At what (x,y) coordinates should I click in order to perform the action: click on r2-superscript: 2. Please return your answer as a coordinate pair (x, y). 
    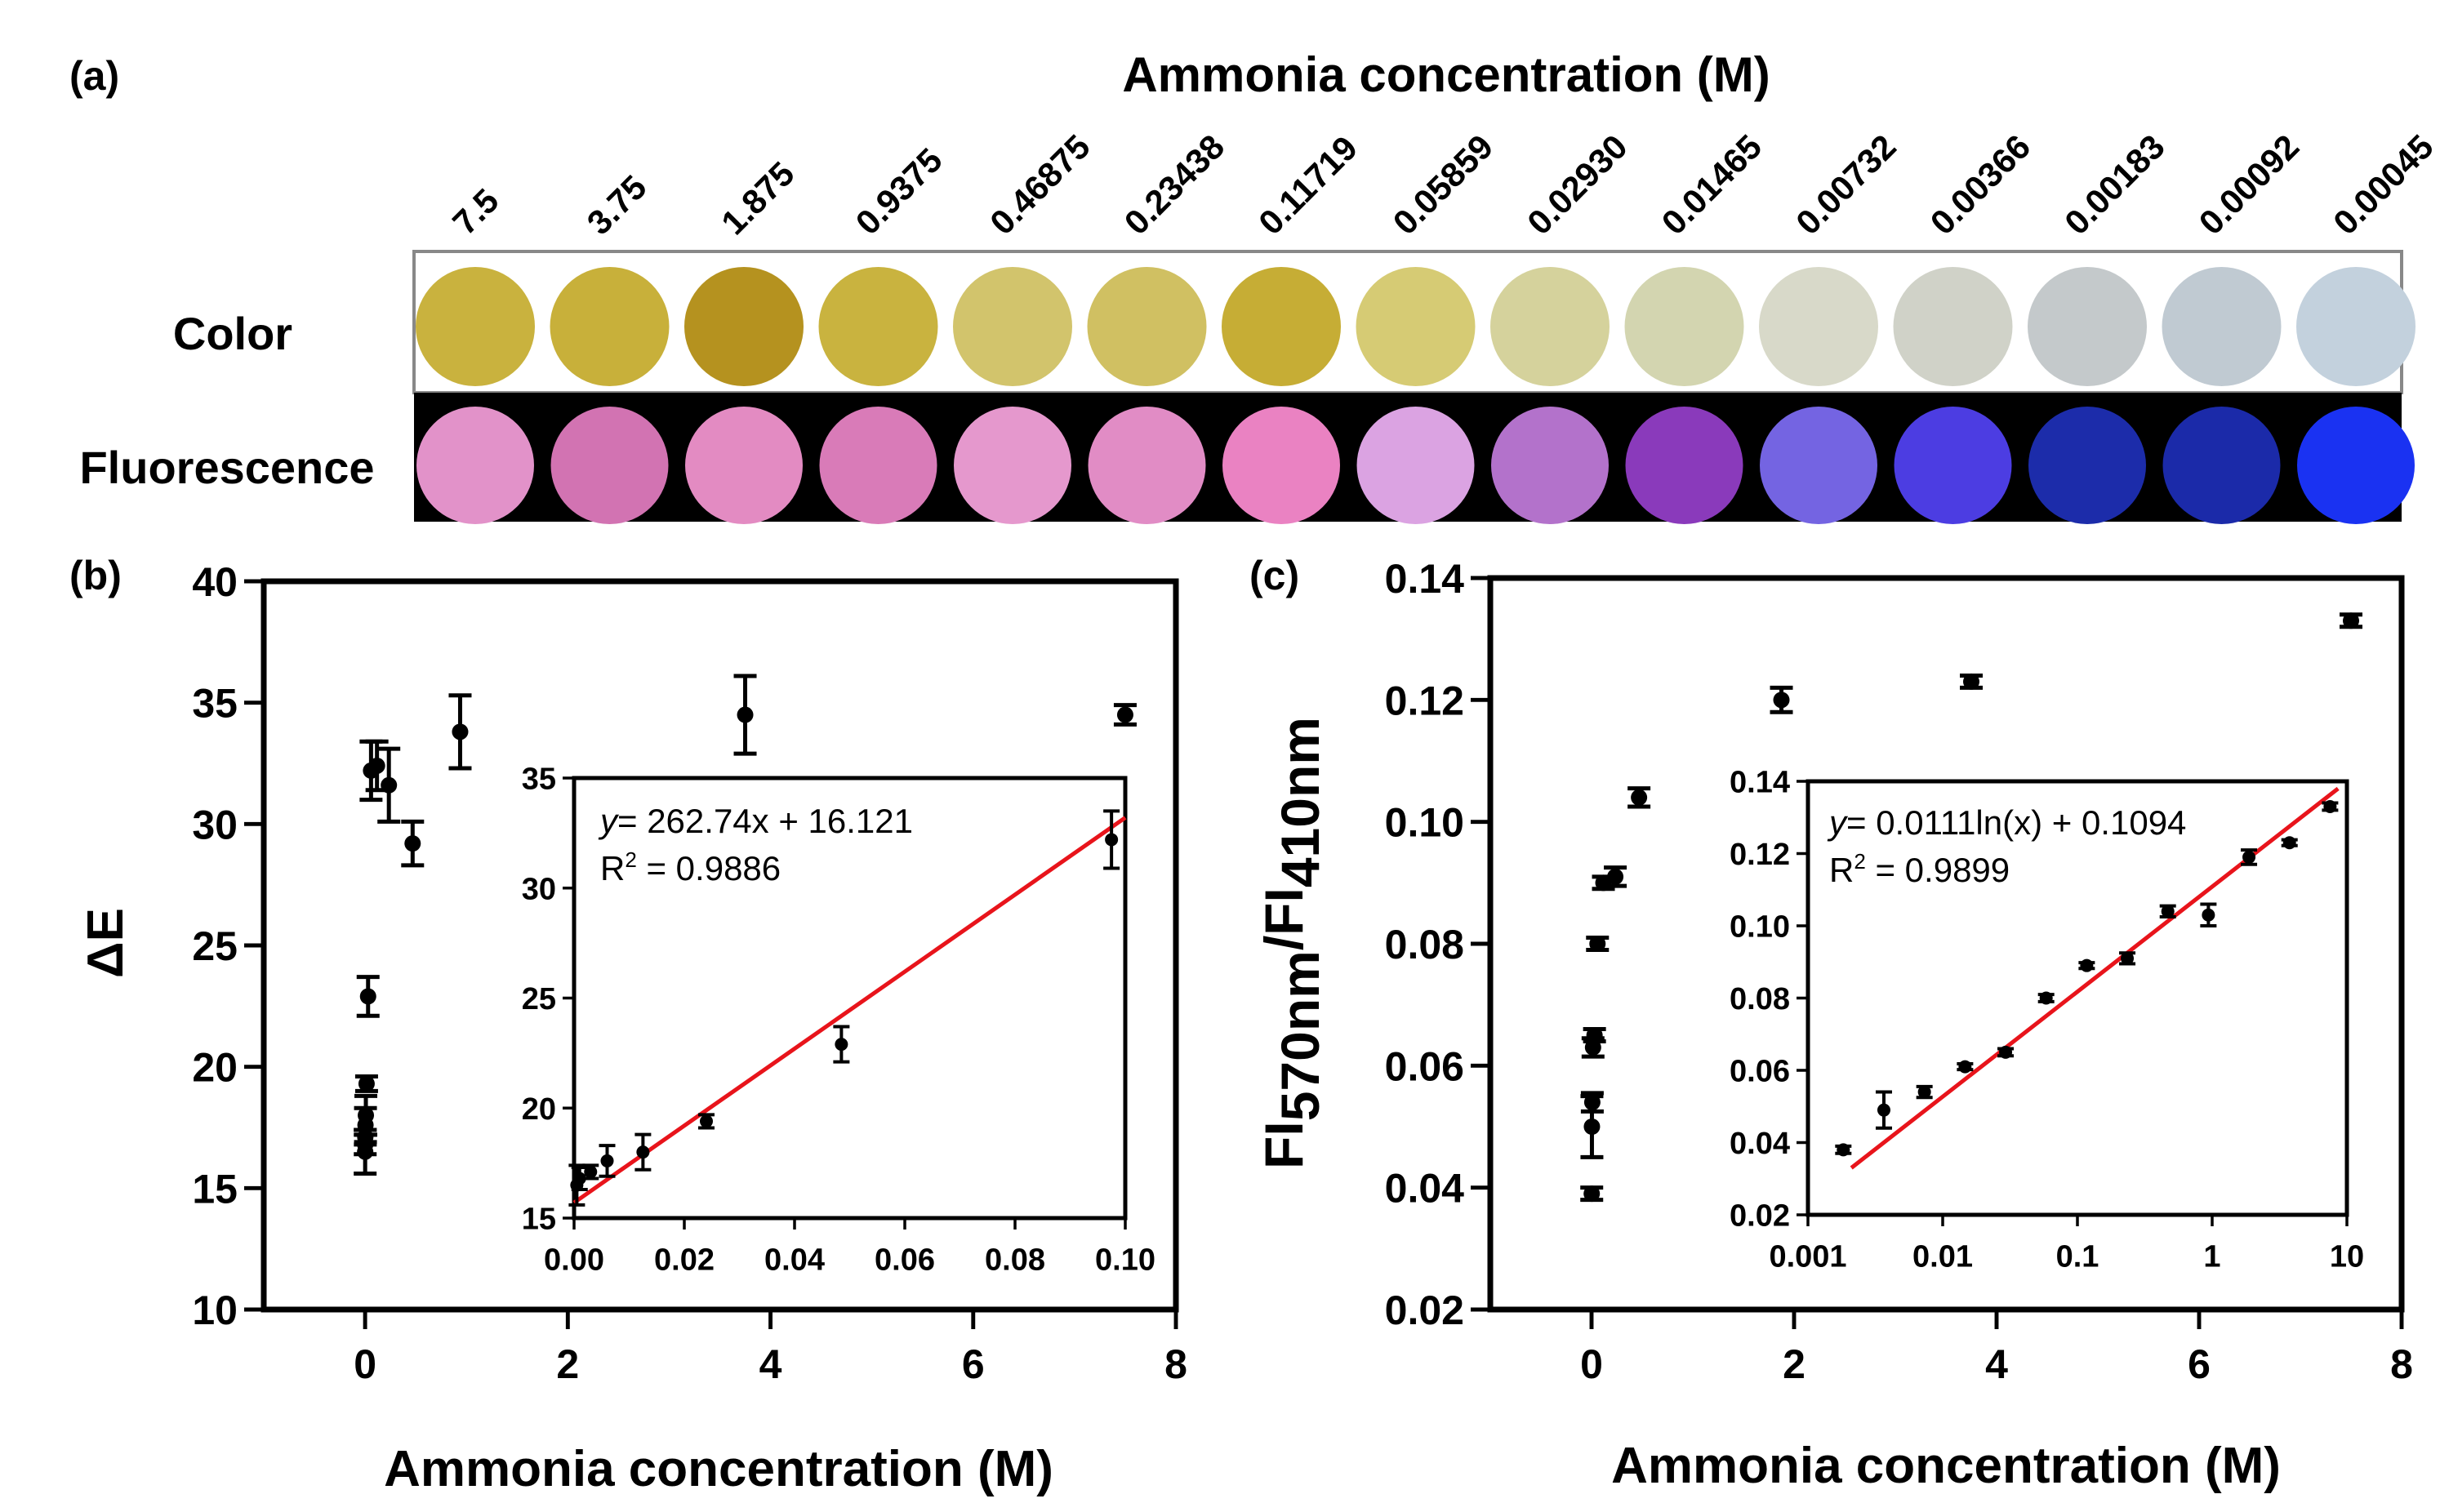
    Looking at the image, I should click on (1860, 861).